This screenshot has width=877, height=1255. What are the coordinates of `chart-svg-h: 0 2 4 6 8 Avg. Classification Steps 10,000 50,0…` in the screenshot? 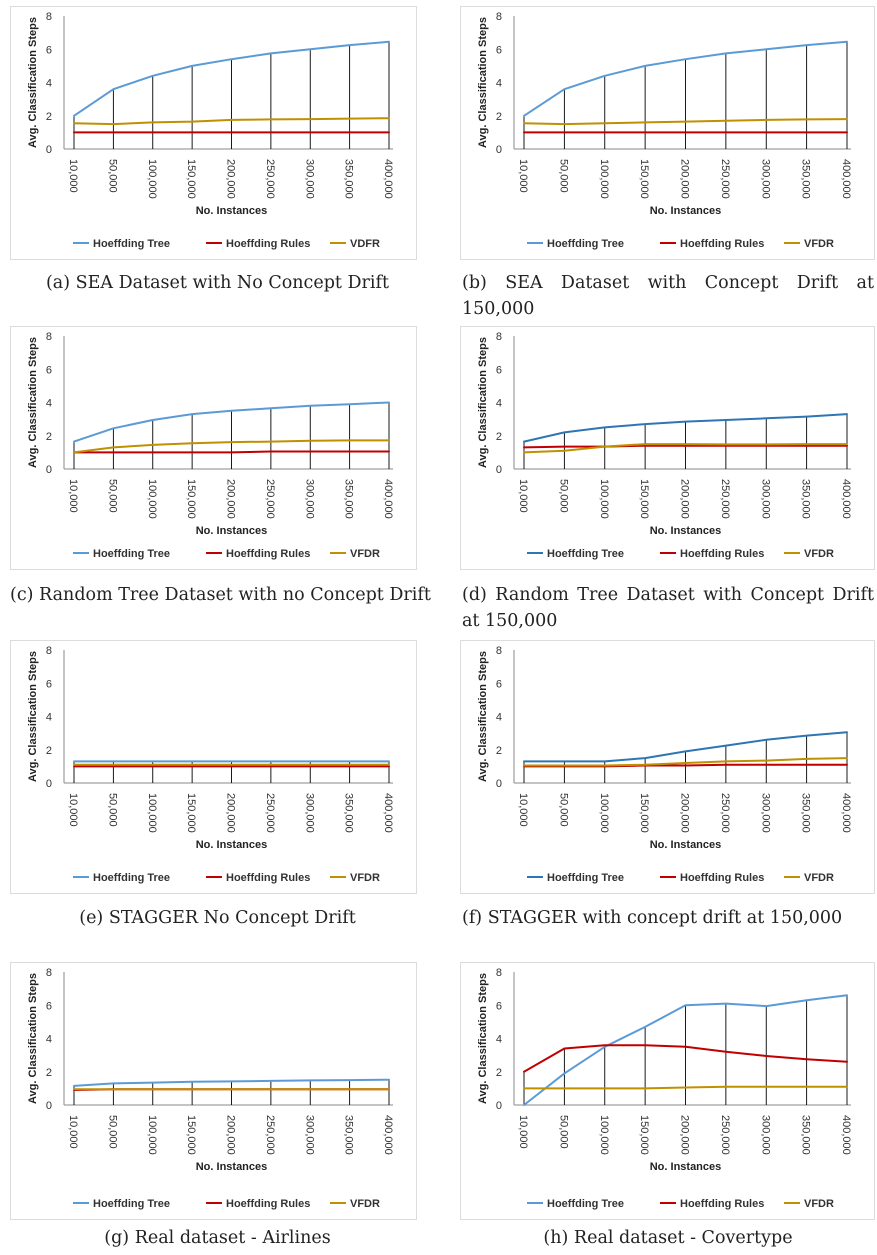 It's located at (667, 1091).